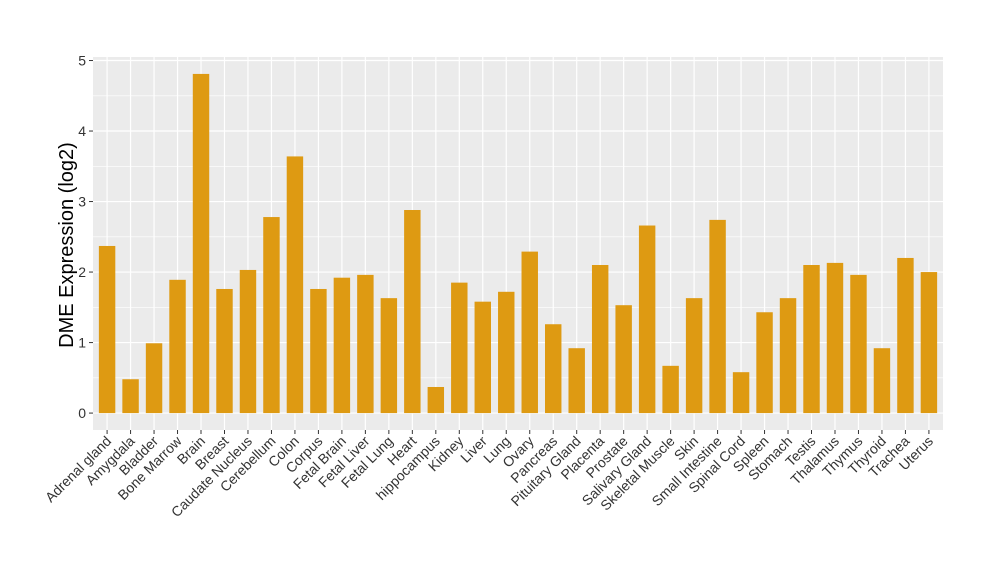 The height and width of the screenshot is (585, 1000). I want to click on bar-prostate, so click(623, 359).